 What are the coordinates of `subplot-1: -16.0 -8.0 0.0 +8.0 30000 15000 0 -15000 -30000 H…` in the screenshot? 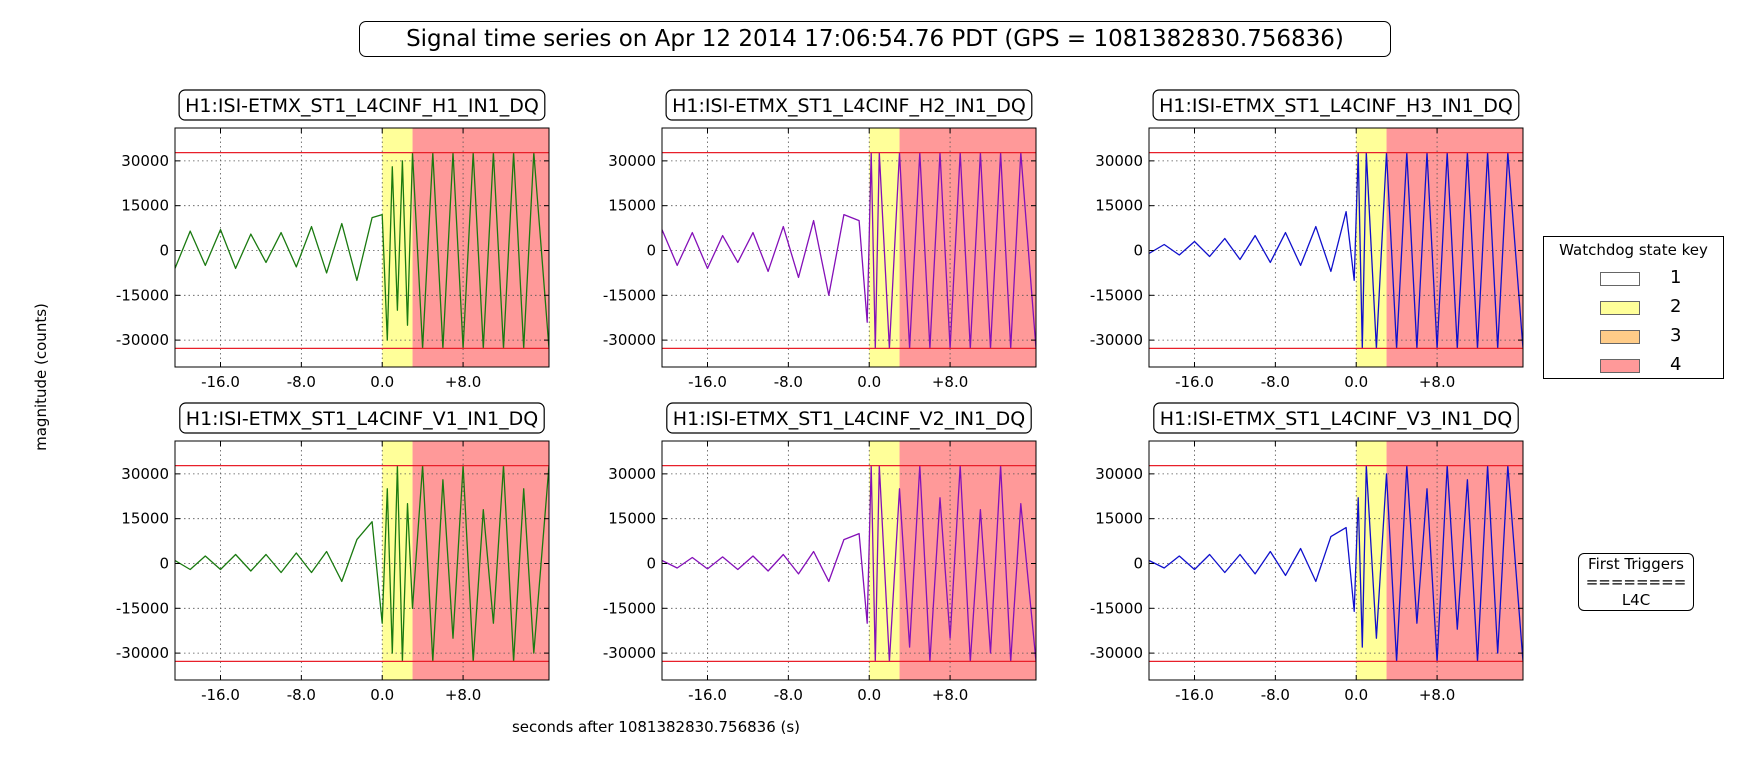 It's located at (333, 240).